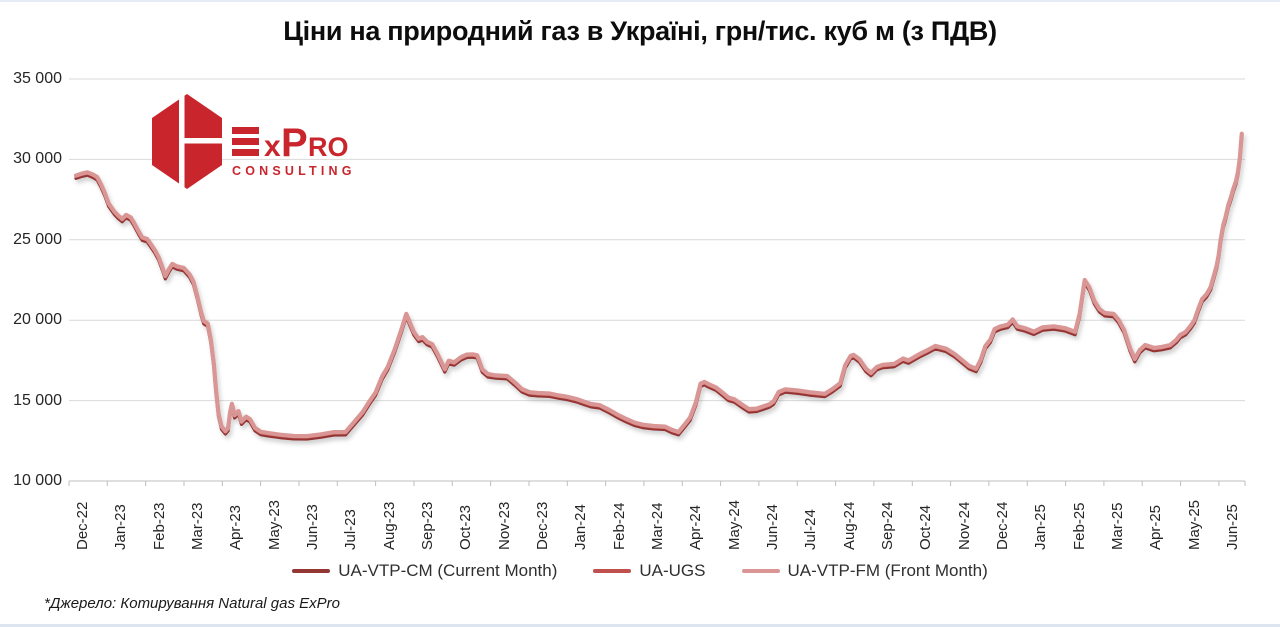 The height and width of the screenshot is (627, 1280). I want to click on x-tick-label: Jan-25, so click(1041, 527).